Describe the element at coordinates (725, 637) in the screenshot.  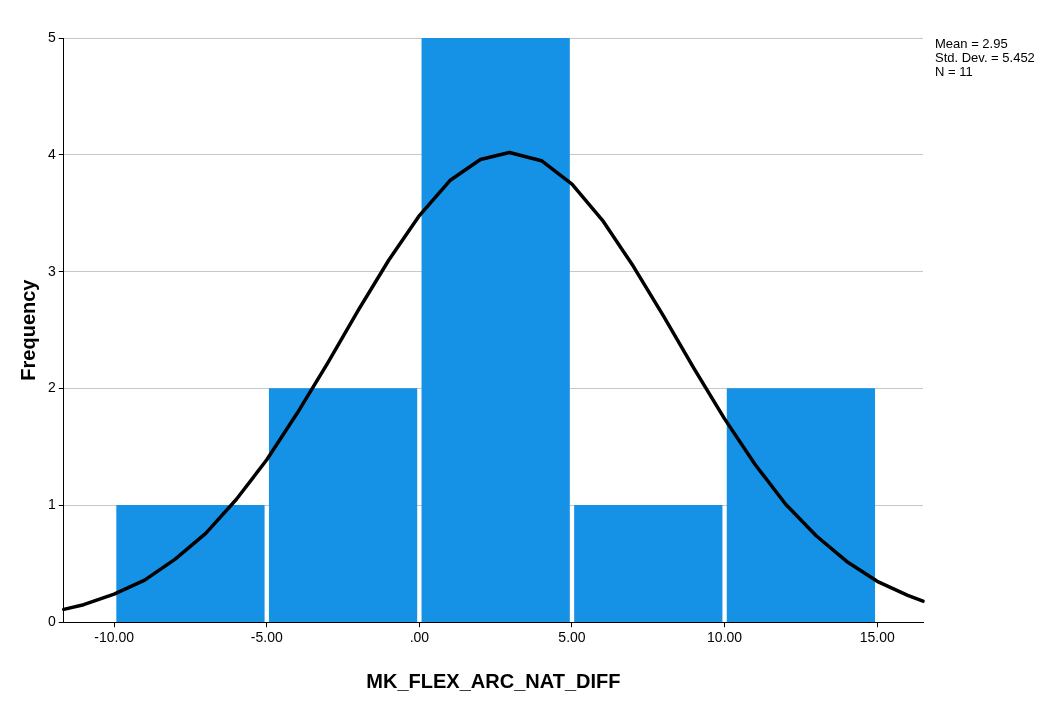
I see `x-tick-label: 10.00` at that location.